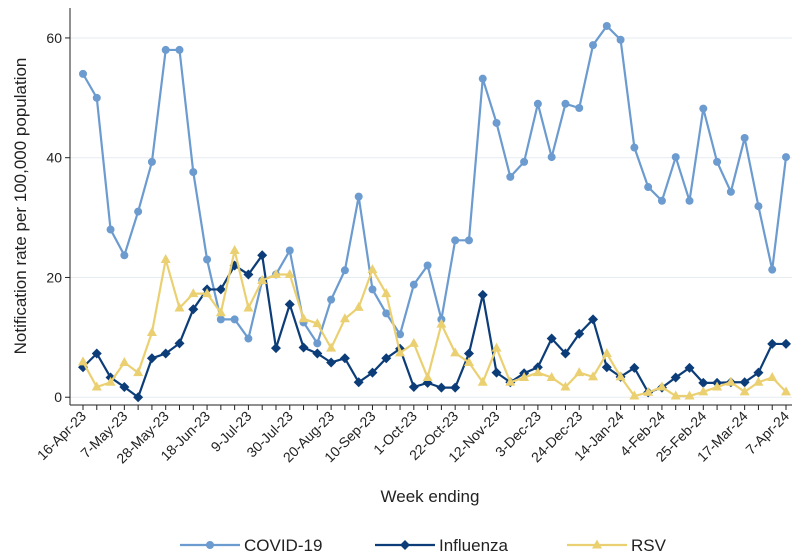  I want to click on y-tick-label: 40, so click(54, 158).